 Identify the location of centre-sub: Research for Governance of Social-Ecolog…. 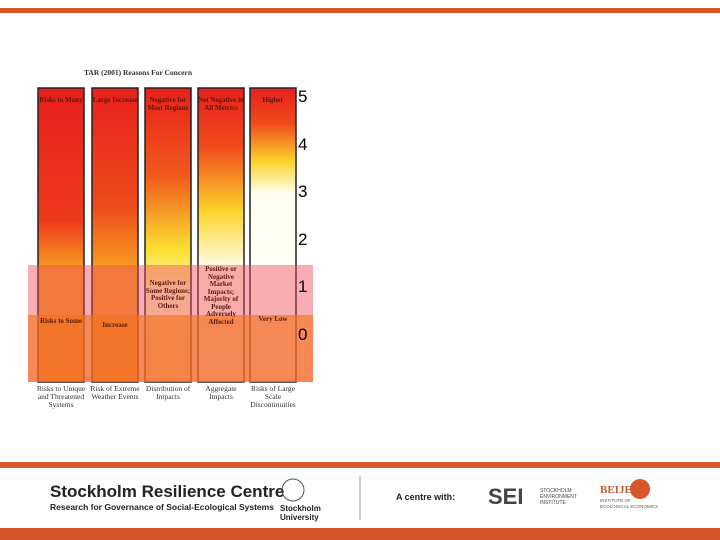
(162, 507).